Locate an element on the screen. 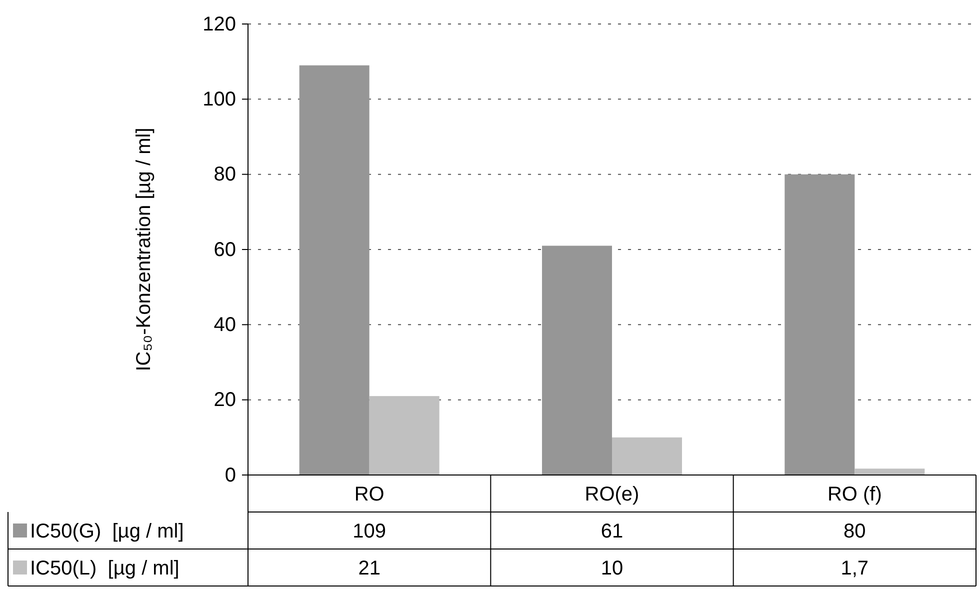 The width and height of the screenshot is (979, 596). y-tick-label: 120 is located at coordinates (219, 24).